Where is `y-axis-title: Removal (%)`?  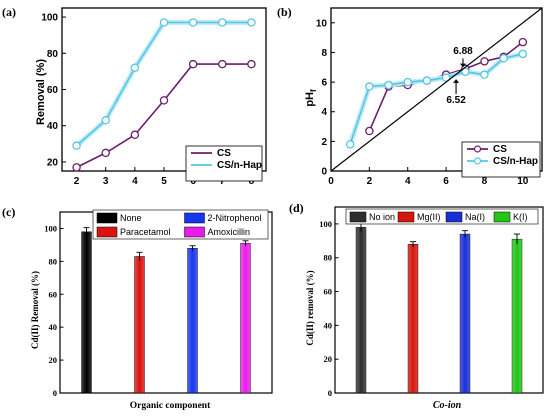 y-axis-title: Removal (%) is located at coordinates (41, 92).